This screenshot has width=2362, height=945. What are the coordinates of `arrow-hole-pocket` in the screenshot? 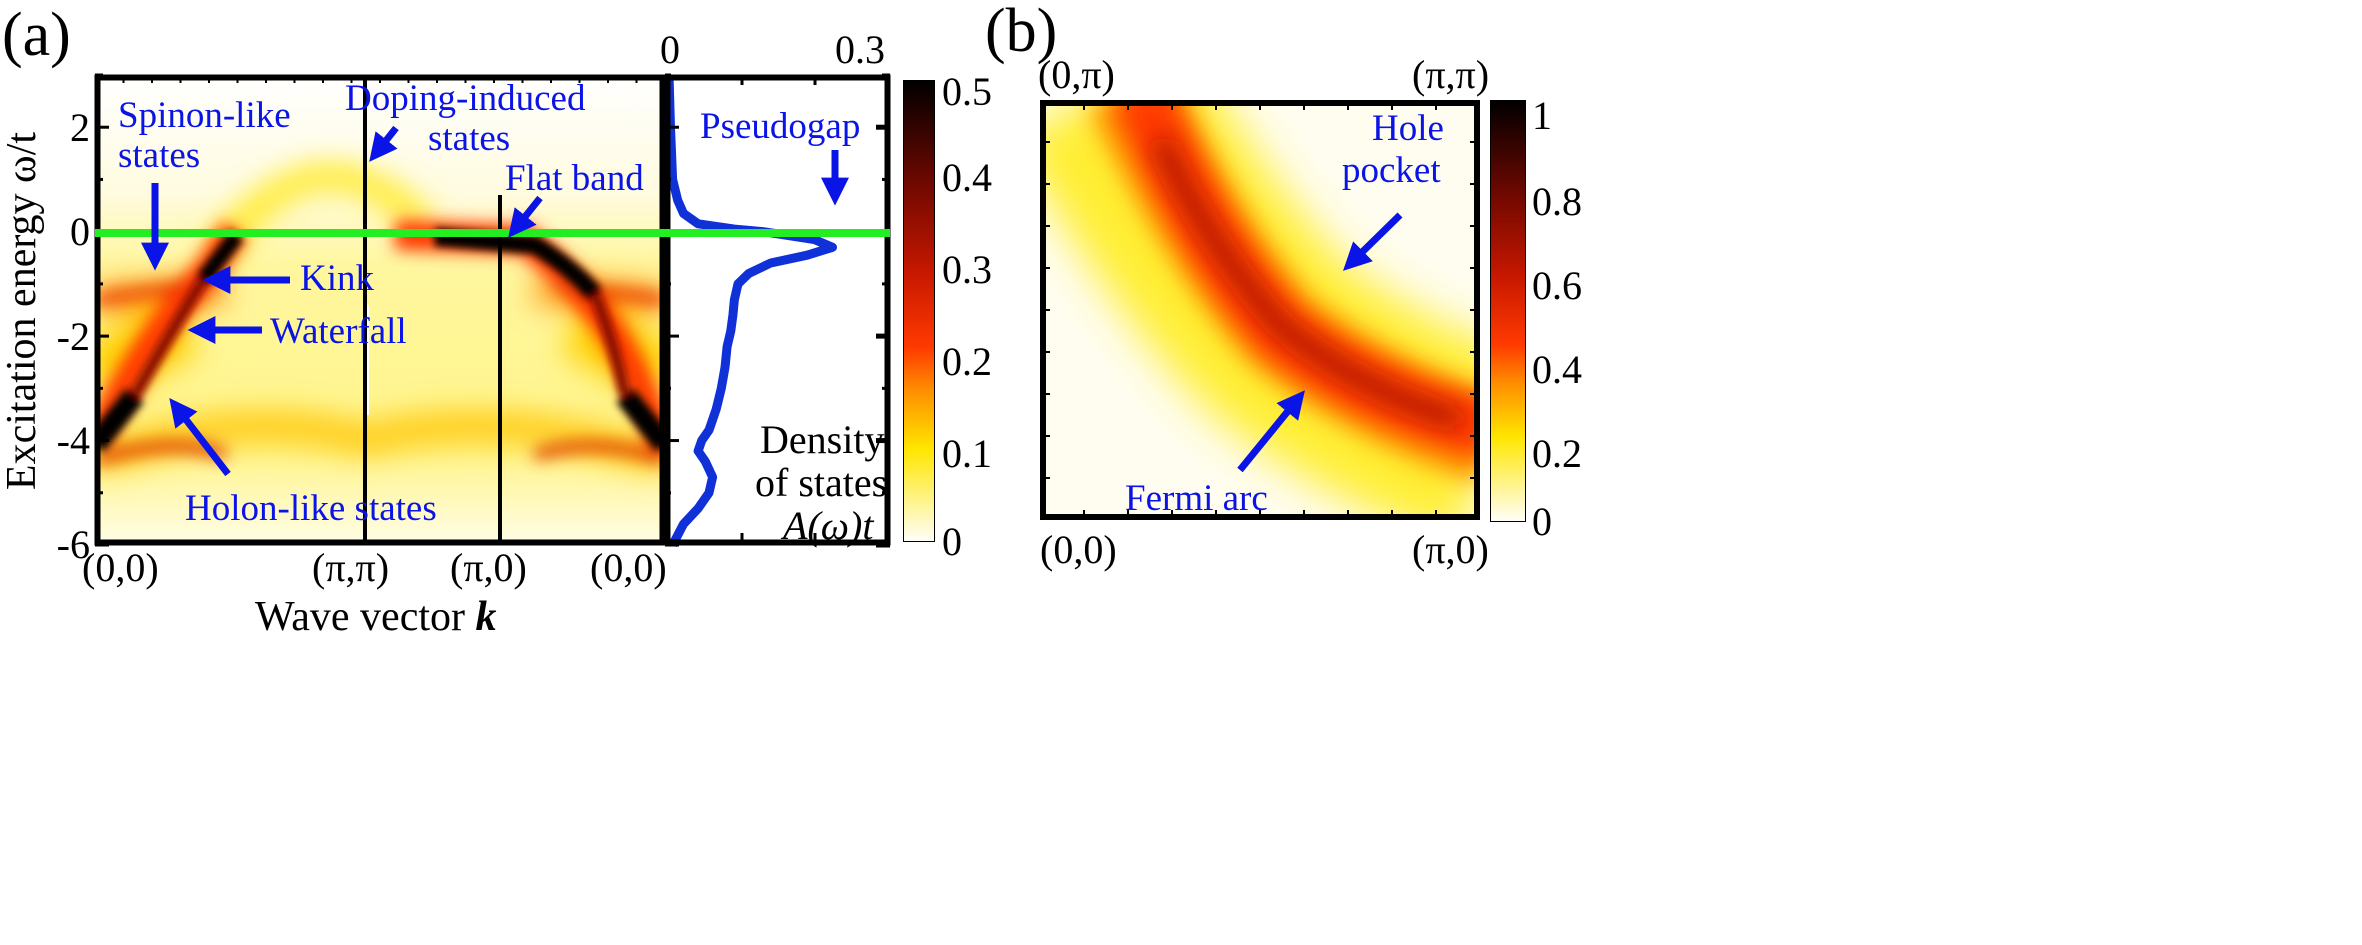 It's located at (1372, 241).